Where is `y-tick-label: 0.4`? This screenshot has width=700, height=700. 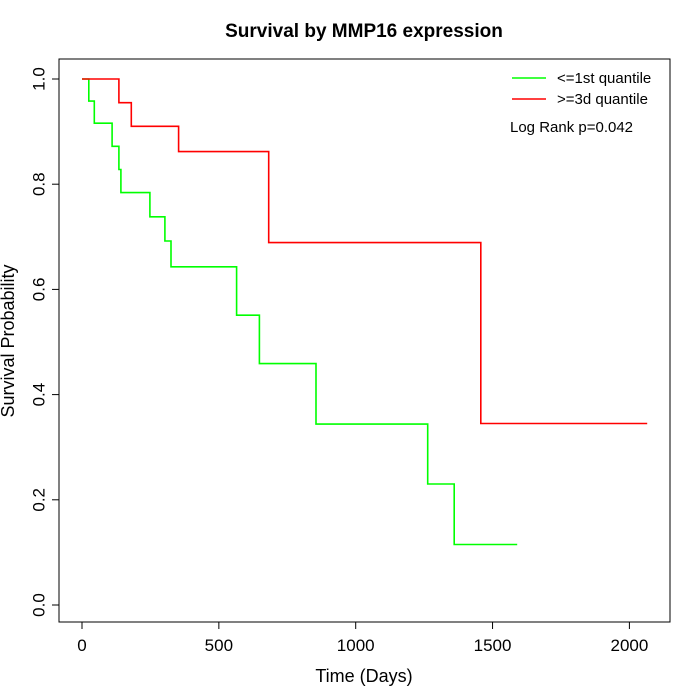 y-tick-label: 0.4 is located at coordinates (39, 395).